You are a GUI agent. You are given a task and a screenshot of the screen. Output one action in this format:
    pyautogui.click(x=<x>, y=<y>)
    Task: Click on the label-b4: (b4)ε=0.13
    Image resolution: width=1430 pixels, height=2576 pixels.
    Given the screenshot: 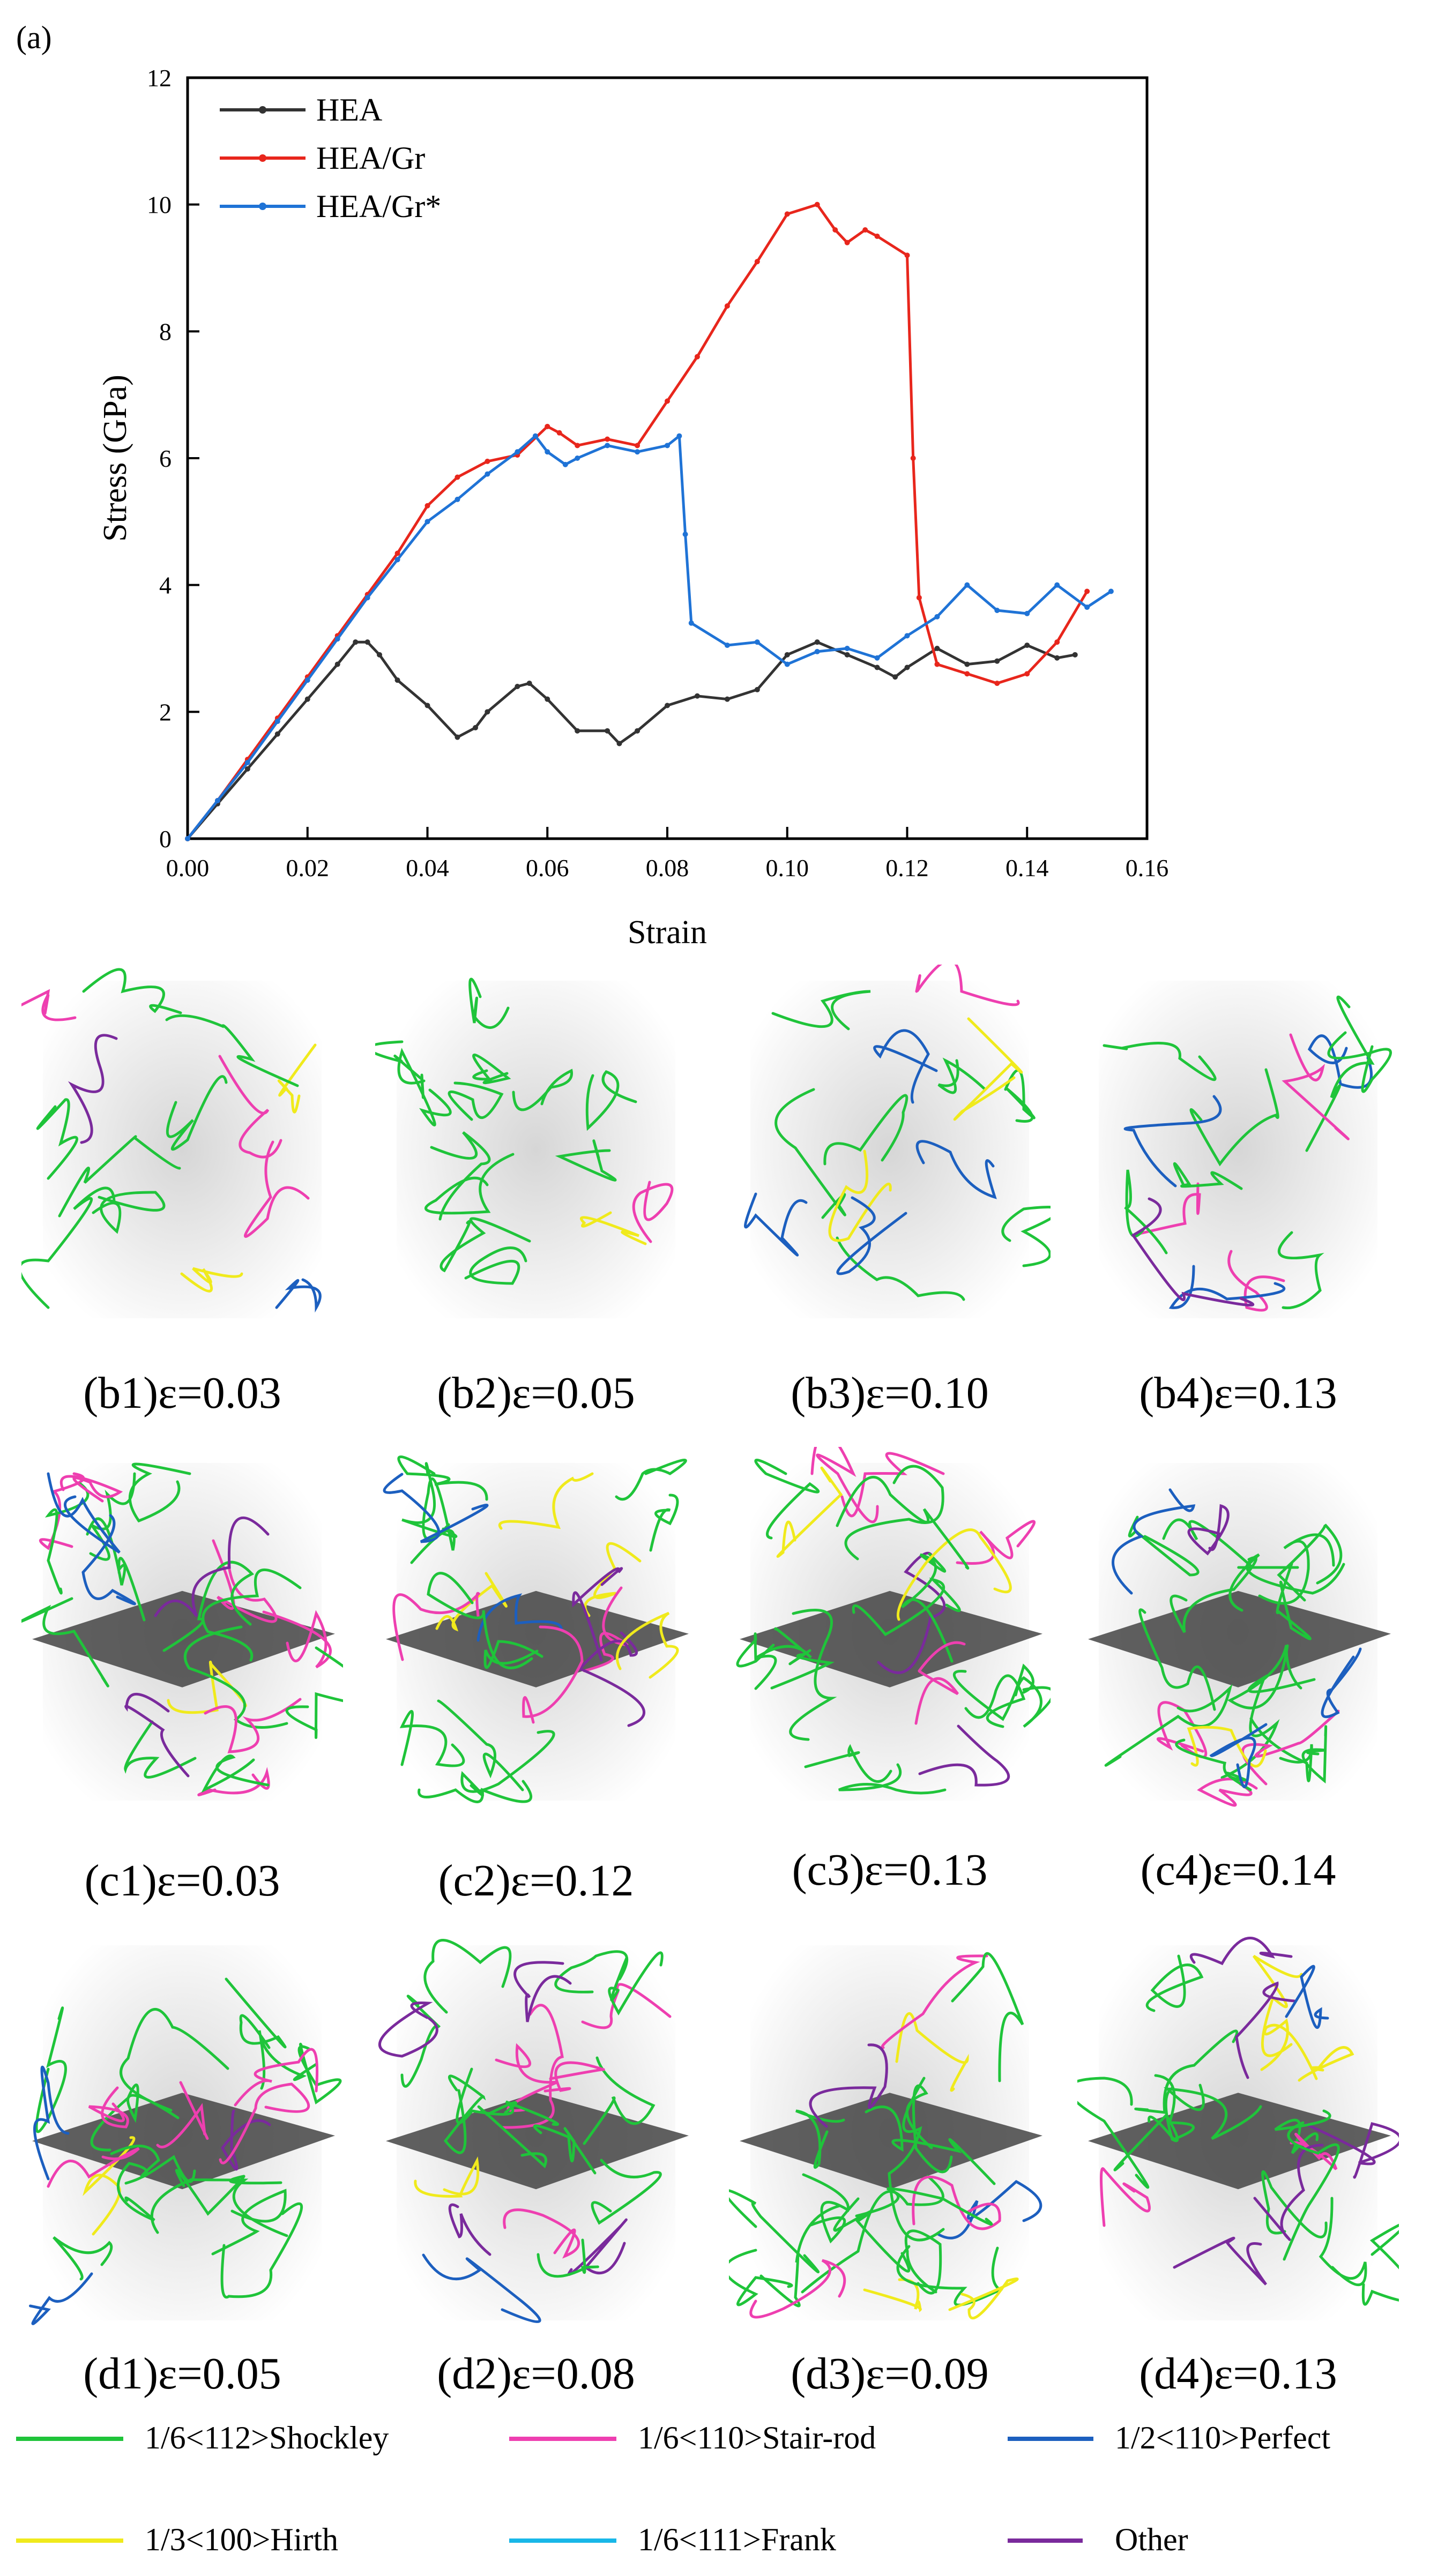 What is the action you would take?
    pyautogui.click(x=1238, y=1393)
    